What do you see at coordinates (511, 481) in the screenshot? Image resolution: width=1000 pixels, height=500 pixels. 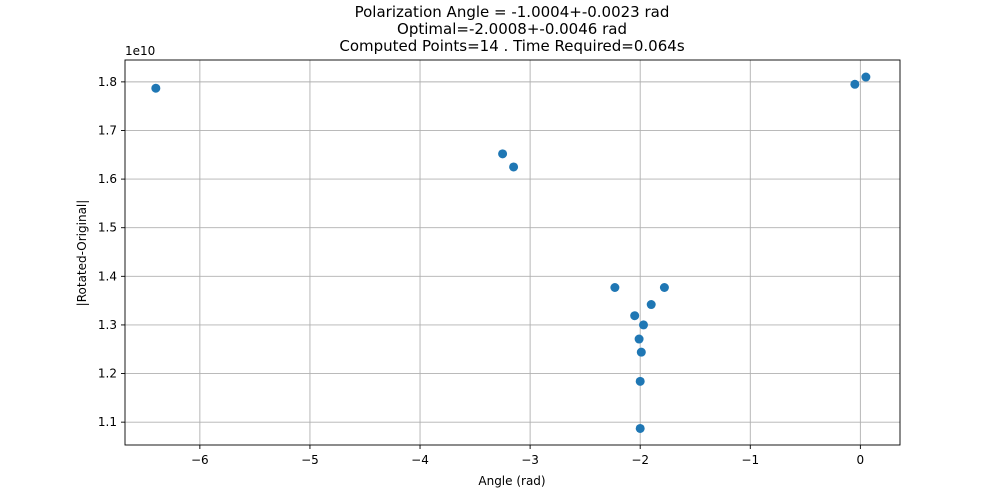 I see `x-axis-label: Angle (rad)` at bounding box center [511, 481].